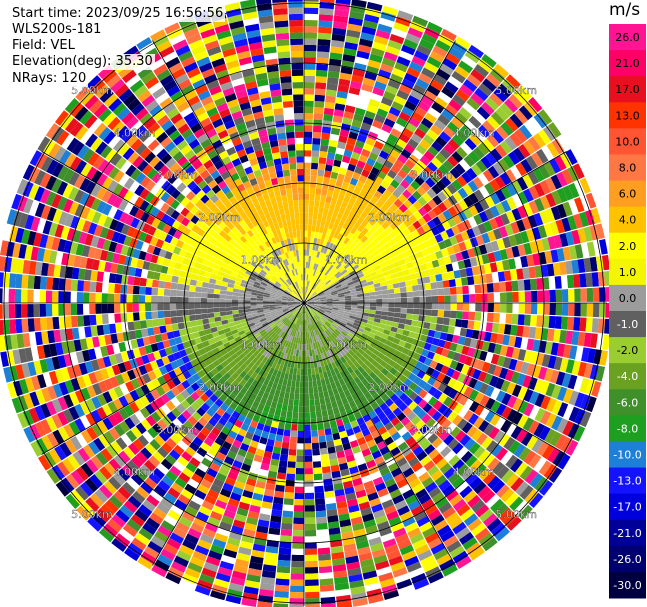  Describe the element at coordinates (49, 79) in the screenshot. I see `nrays-text: NRays: 120` at that location.